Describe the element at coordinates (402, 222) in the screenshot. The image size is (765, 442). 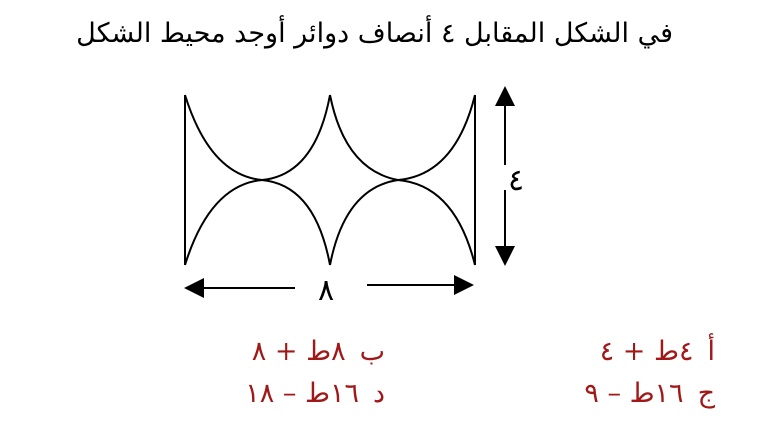
I see `bottom-right-arc` at that location.